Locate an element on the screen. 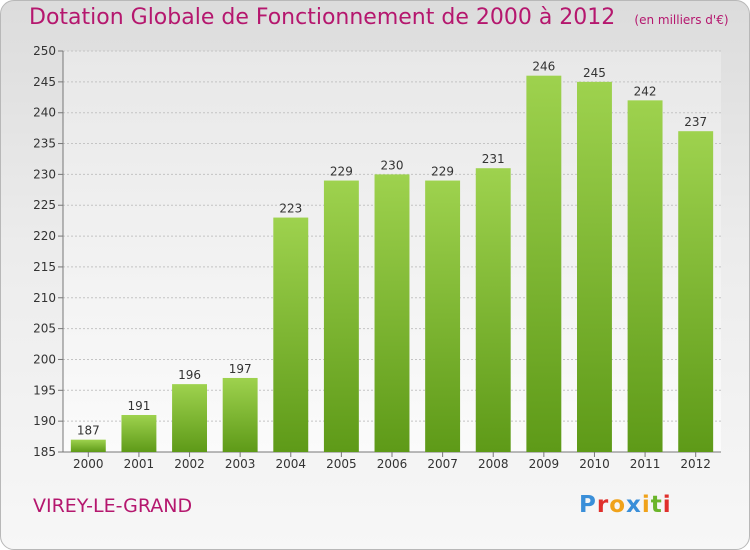  y-tick-label: 245 is located at coordinates (44, 82).